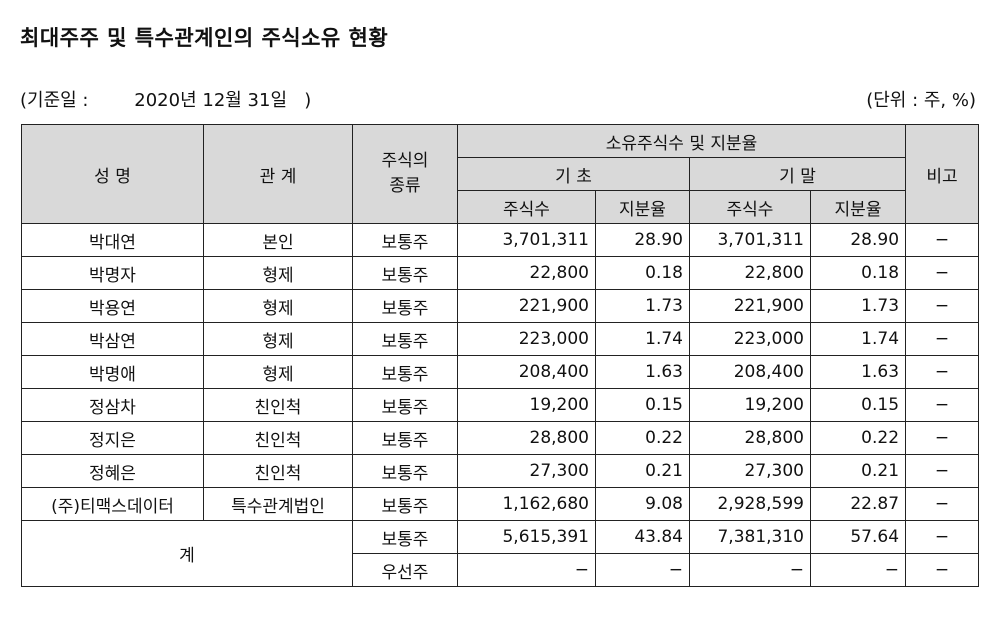 This screenshot has height=631, width=1000. Describe the element at coordinates (573, 174) in the screenshot. I see `header-begin: 기 초` at that location.